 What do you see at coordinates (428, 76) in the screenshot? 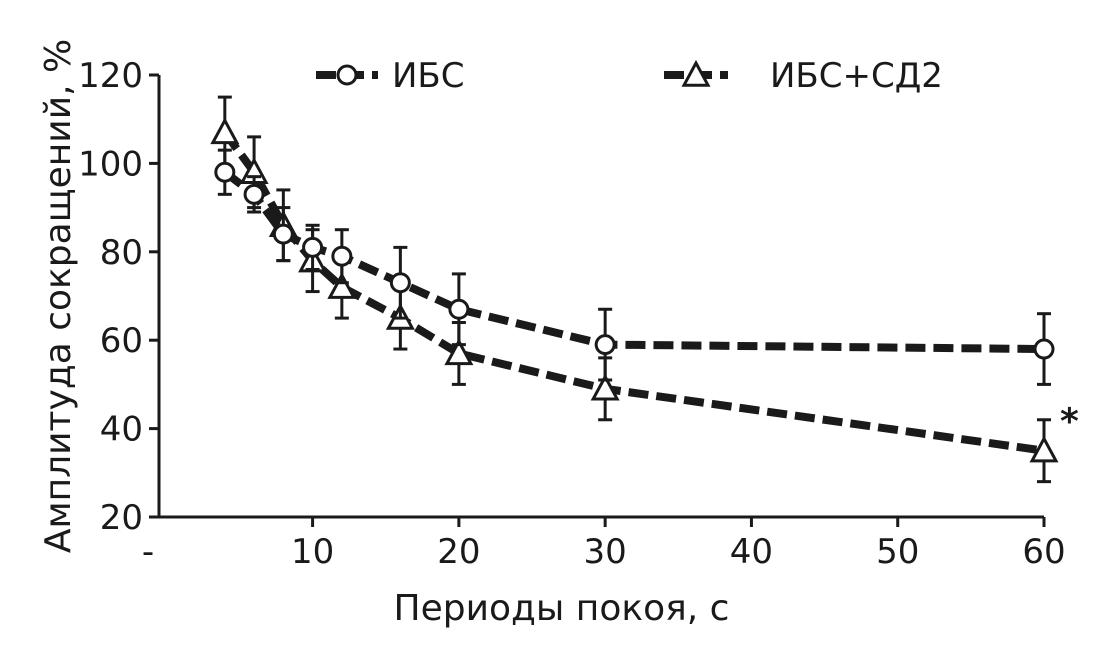
I see `legend-label: ИБС` at bounding box center [428, 76].